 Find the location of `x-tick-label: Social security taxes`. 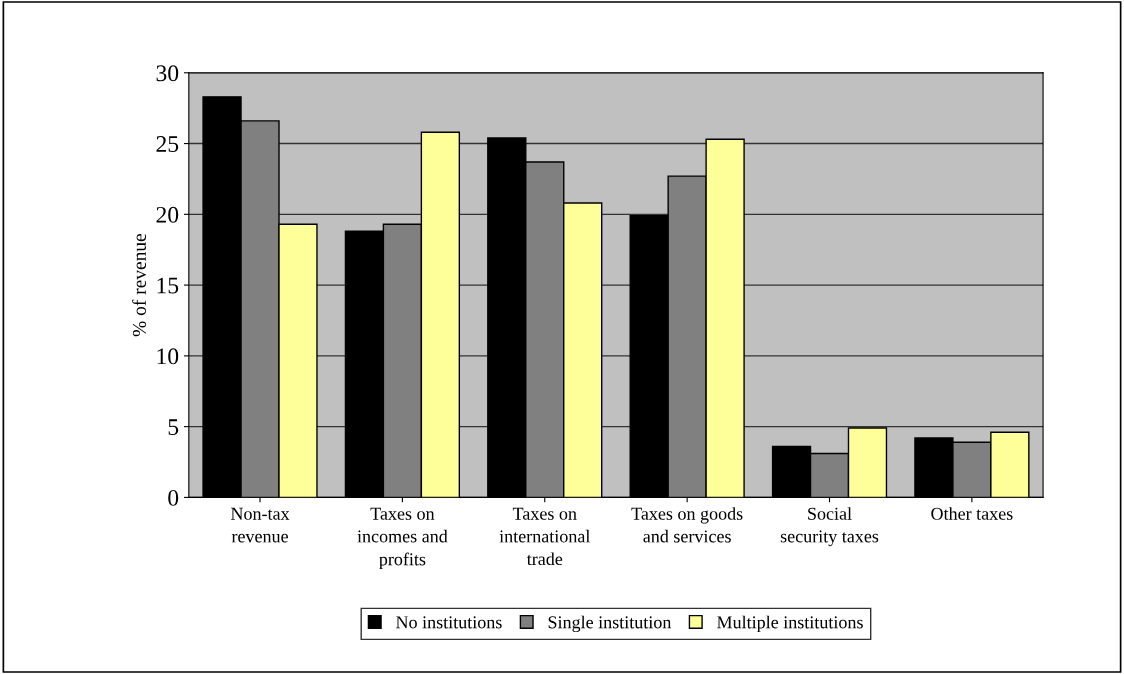

x-tick-label: Social security taxes is located at coordinates (829, 527).